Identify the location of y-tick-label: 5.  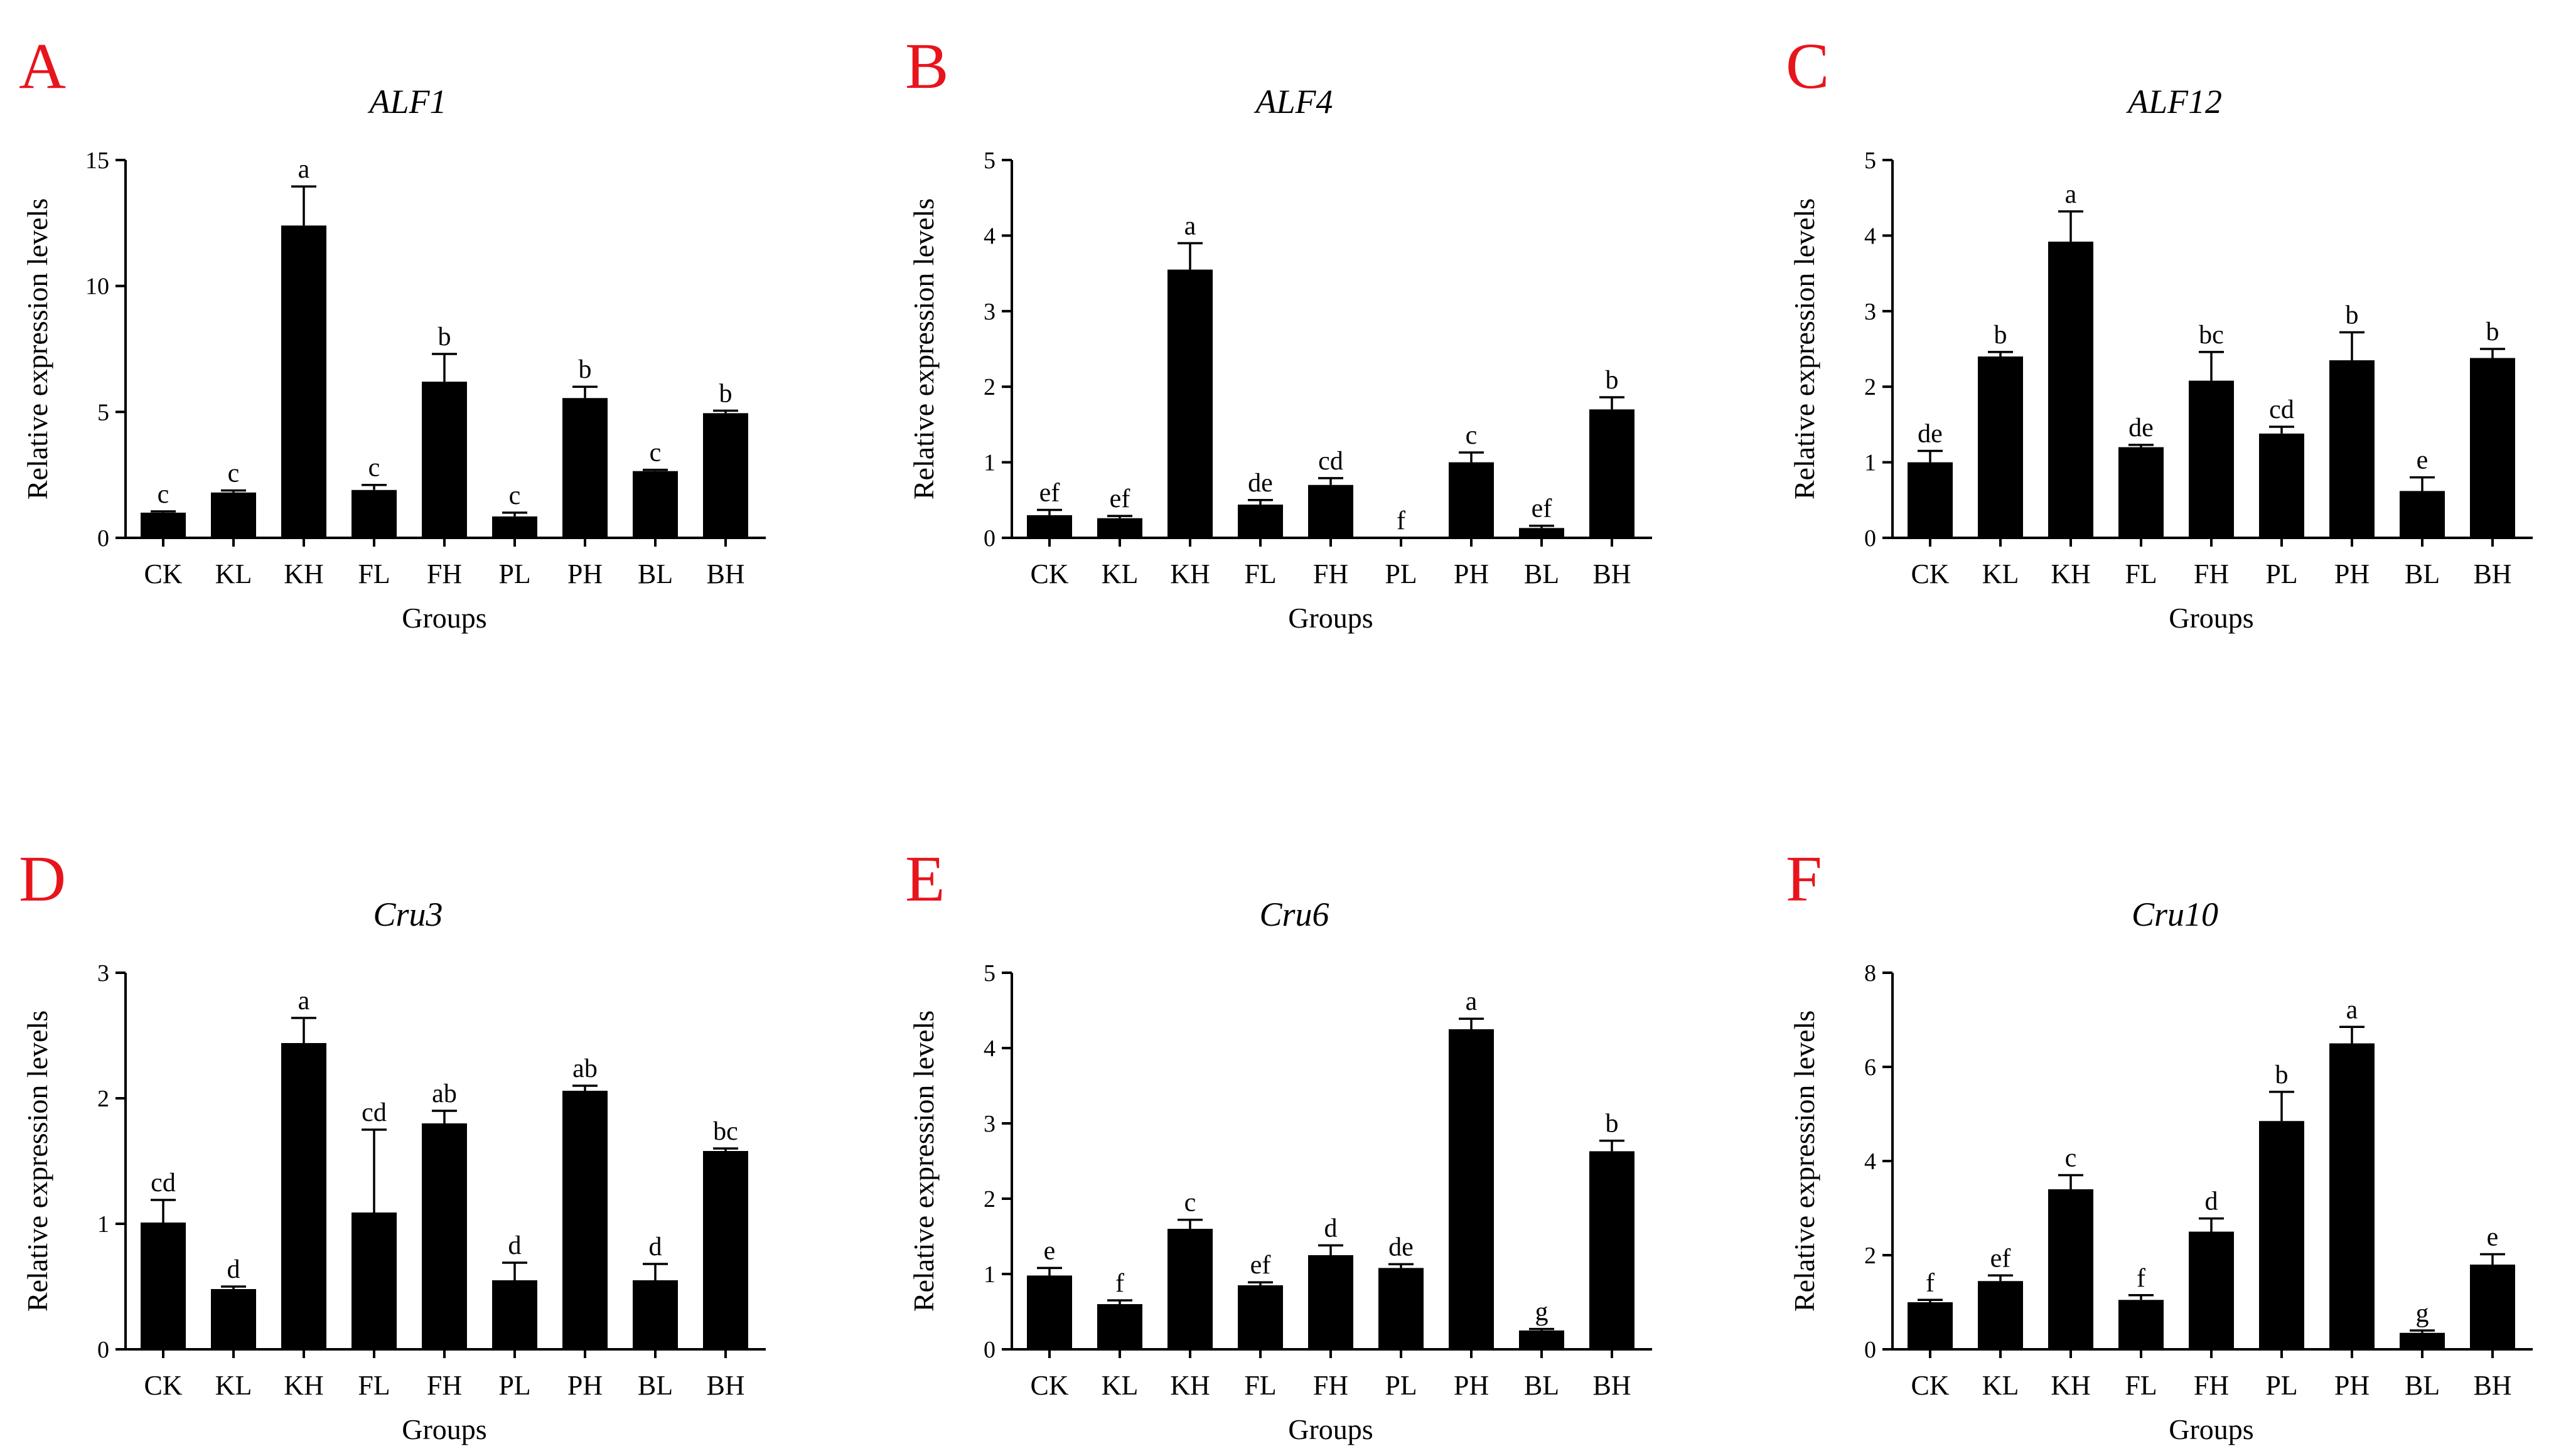
(103, 412).